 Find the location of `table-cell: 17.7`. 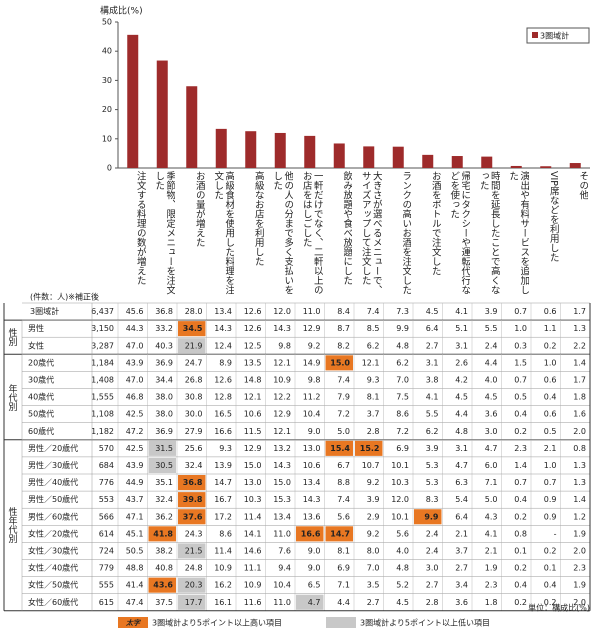

table-cell: 17.7 is located at coordinates (194, 602).